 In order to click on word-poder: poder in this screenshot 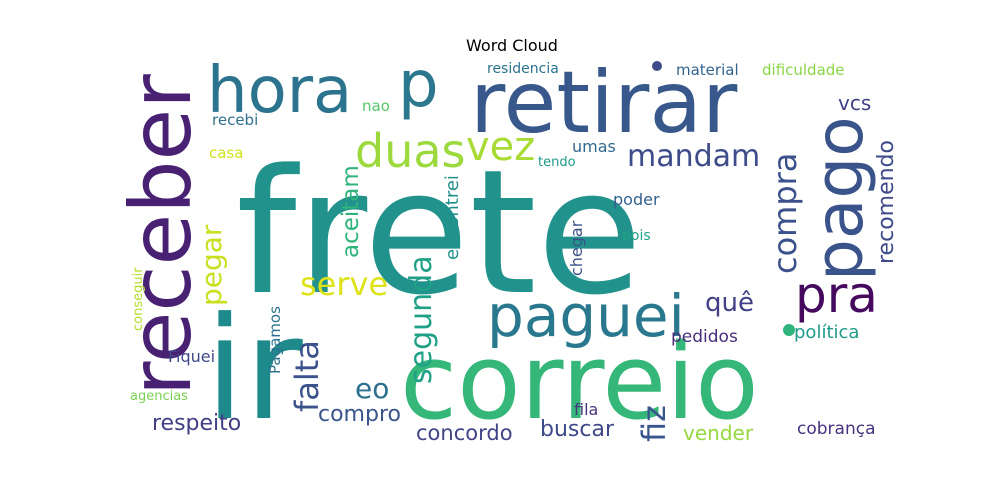, I will do `click(636, 199)`.